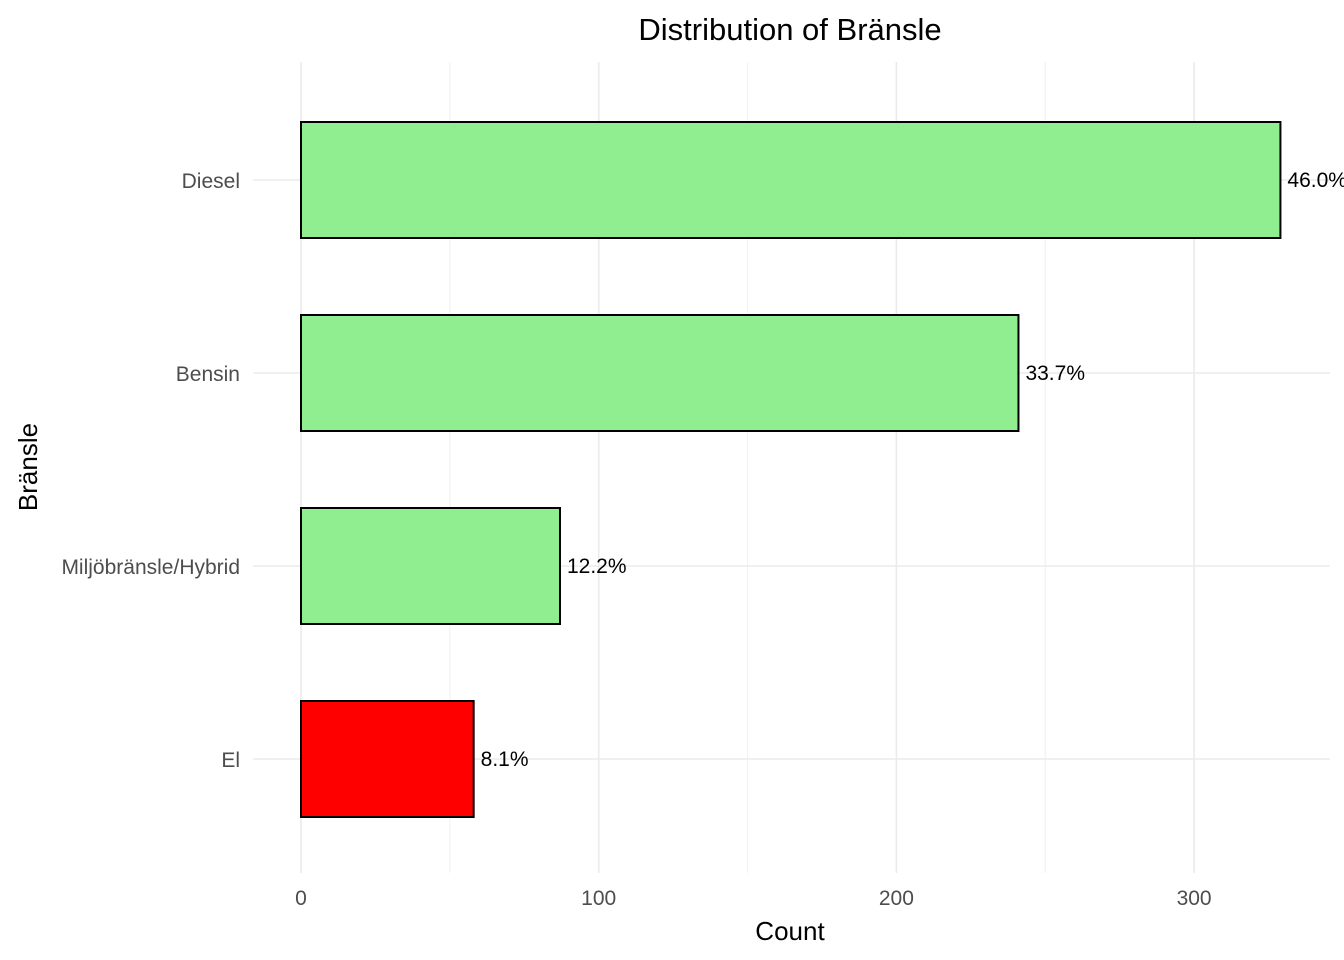 The image size is (1344, 960). Describe the element at coordinates (1055, 373) in the screenshot. I see `bar-label-bensin: 33.7%` at that location.